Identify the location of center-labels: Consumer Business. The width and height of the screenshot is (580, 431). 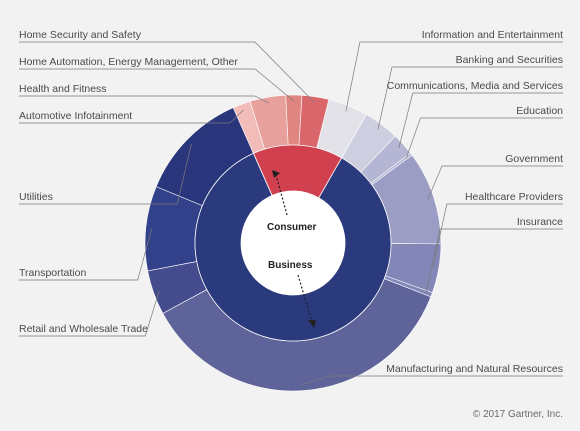
(292, 249).